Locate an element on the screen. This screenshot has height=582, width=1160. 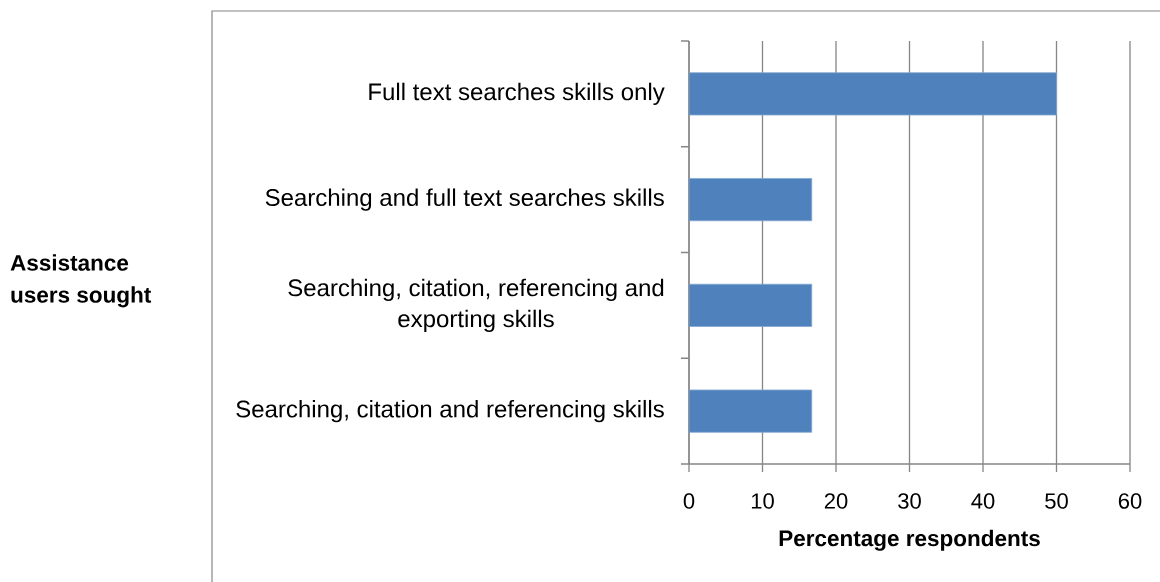
x-tick-label: 20 is located at coordinates (836, 501).